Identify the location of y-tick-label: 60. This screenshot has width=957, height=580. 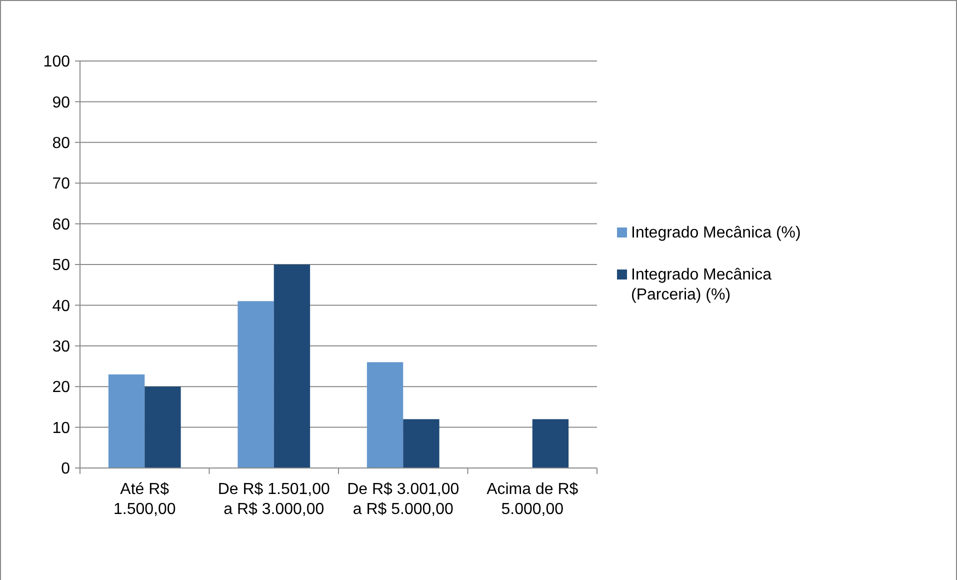
(61, 225).